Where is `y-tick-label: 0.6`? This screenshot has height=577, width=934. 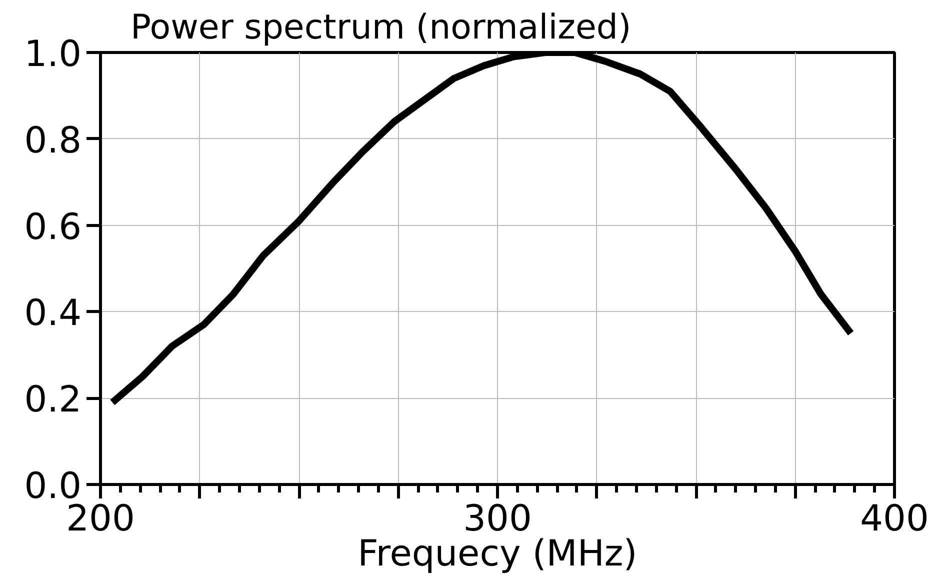 y-tick-label: 0.6 is located at coordinates (53, 227).